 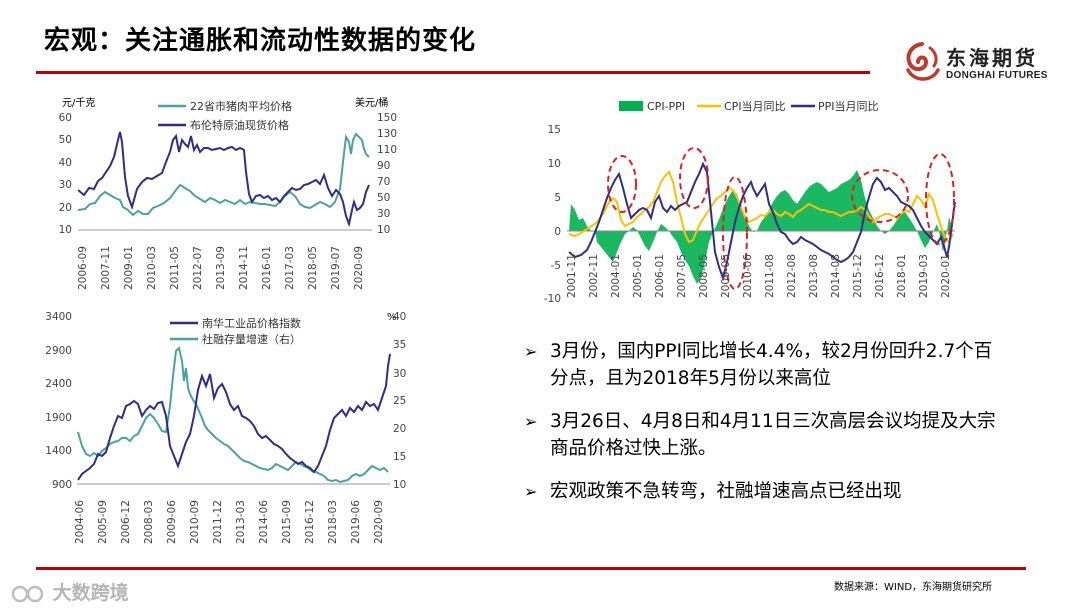 What do you see at coordinates (106, 268) in the screenshot?
I see `x-tick: 2007-11` at bounding box center [106, 268].